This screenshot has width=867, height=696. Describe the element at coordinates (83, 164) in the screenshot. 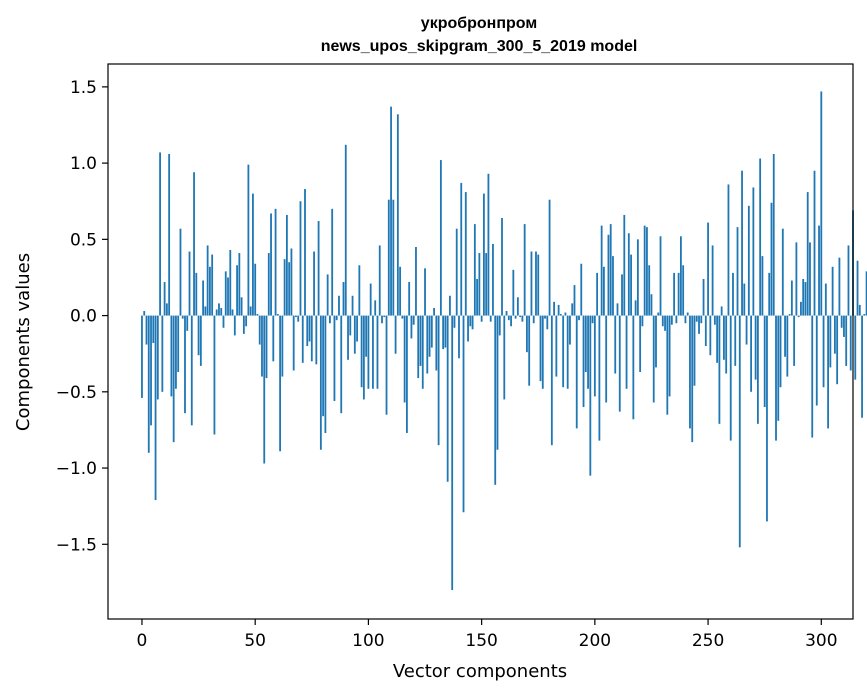

I see `y-tick-label: 1.0` at that location.